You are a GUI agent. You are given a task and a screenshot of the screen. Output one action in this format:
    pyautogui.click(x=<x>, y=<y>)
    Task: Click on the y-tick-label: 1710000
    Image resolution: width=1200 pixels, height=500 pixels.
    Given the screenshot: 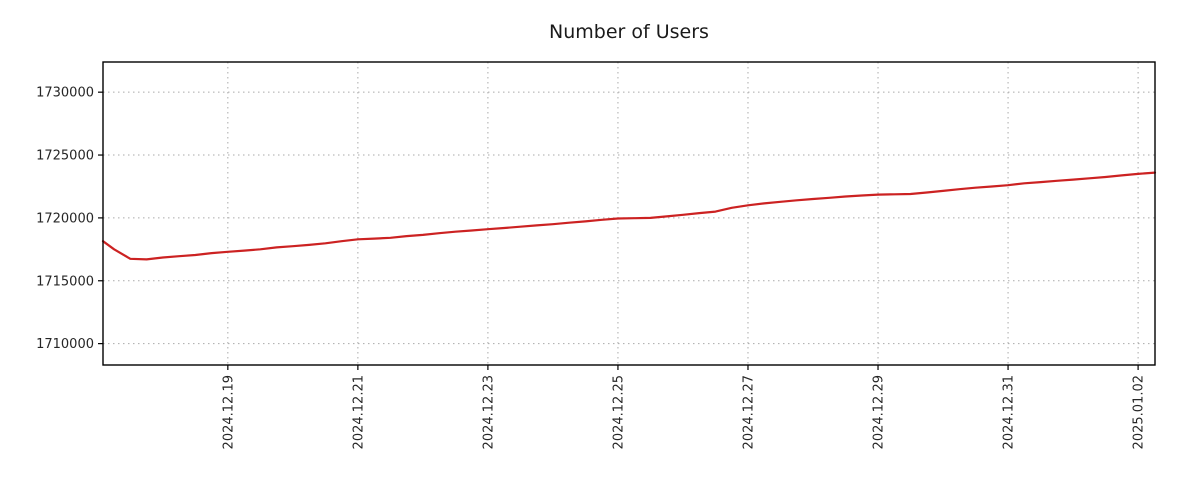 What is the action you would take?
    pyautogui.click(x=65, y=344)
    